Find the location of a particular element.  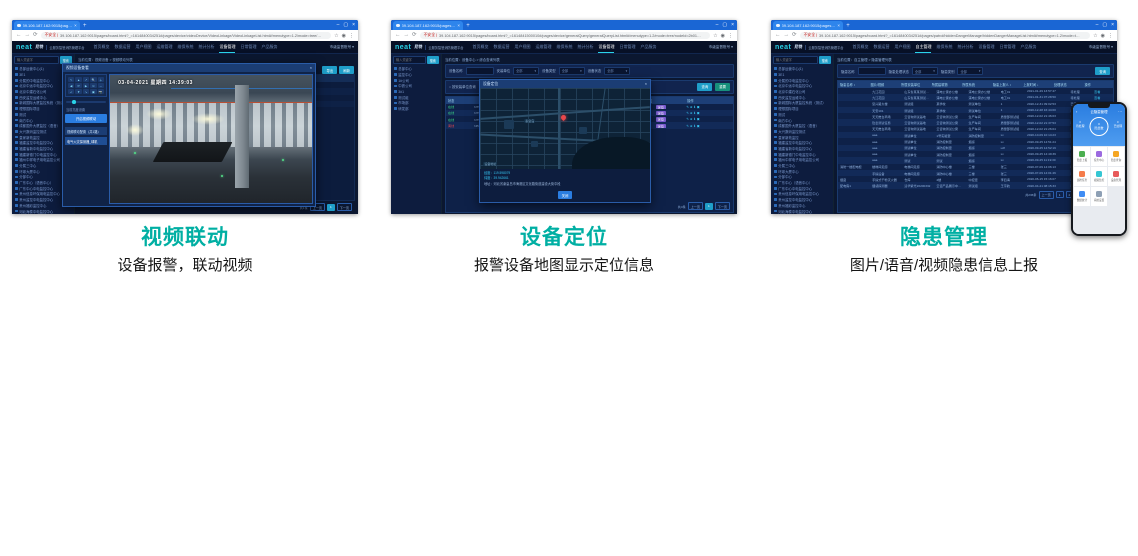

nav-item: 日常管理 is located at coordinates (627, 46).